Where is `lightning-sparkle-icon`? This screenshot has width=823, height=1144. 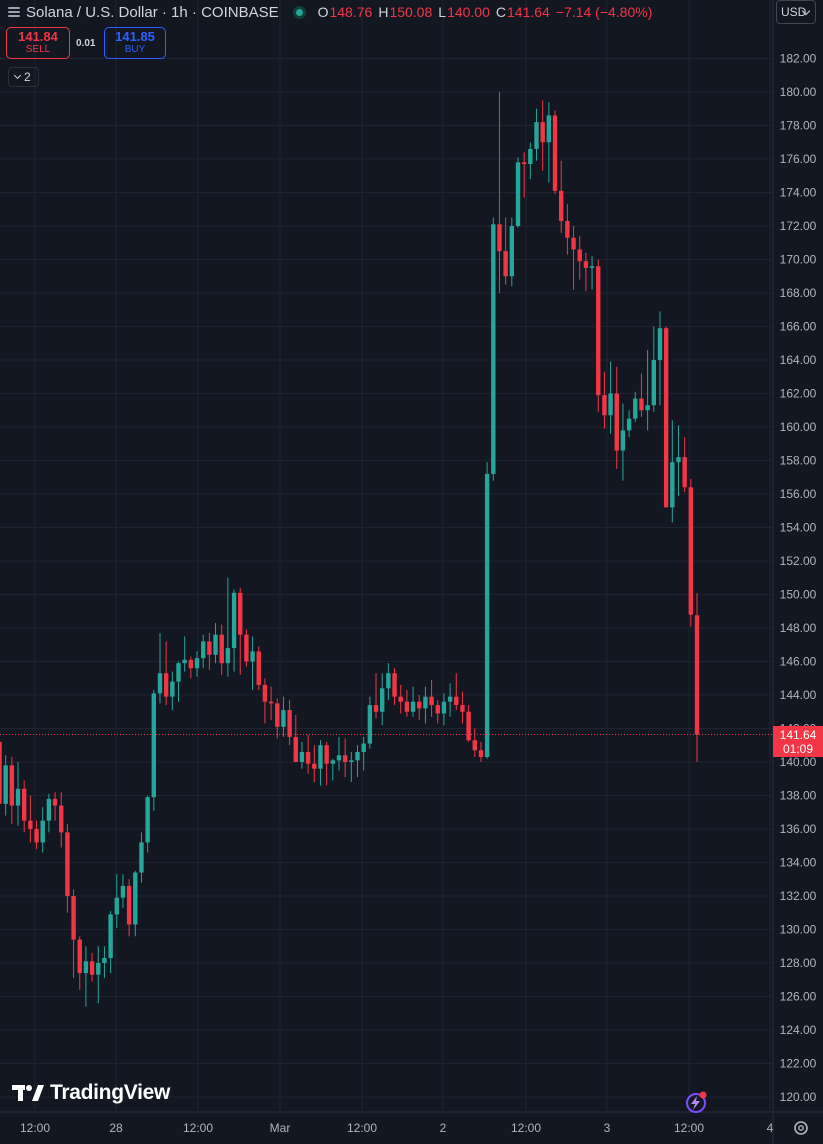
lightning-sparkle-icon is located at coordinates (695, 1102).